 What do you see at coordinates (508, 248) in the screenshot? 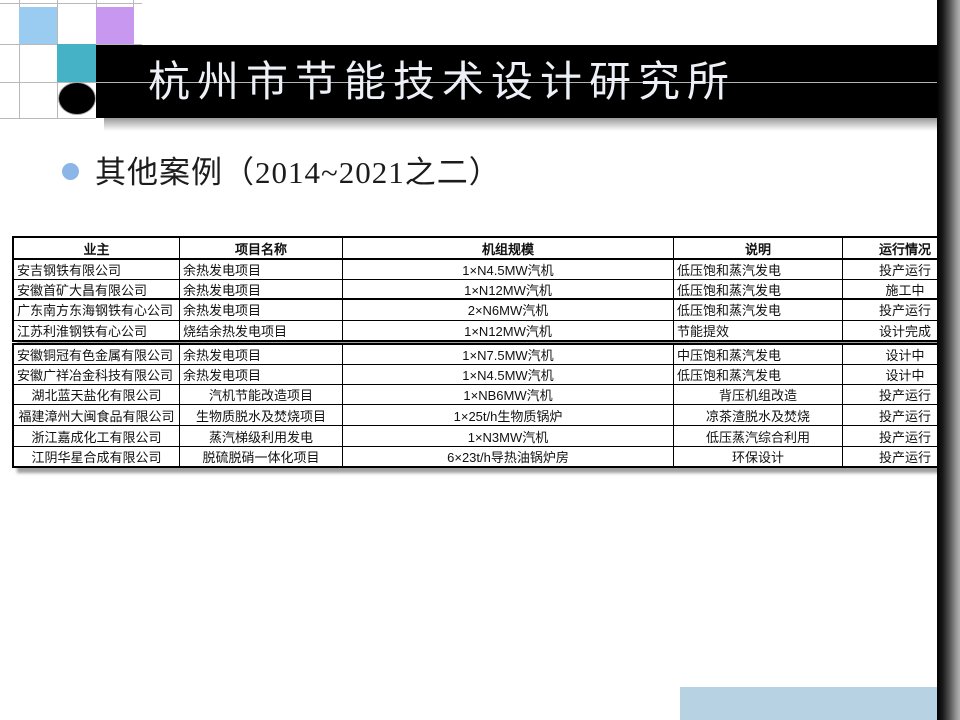
I see `column-header: 机组规模` at bounding box center [508, 248].